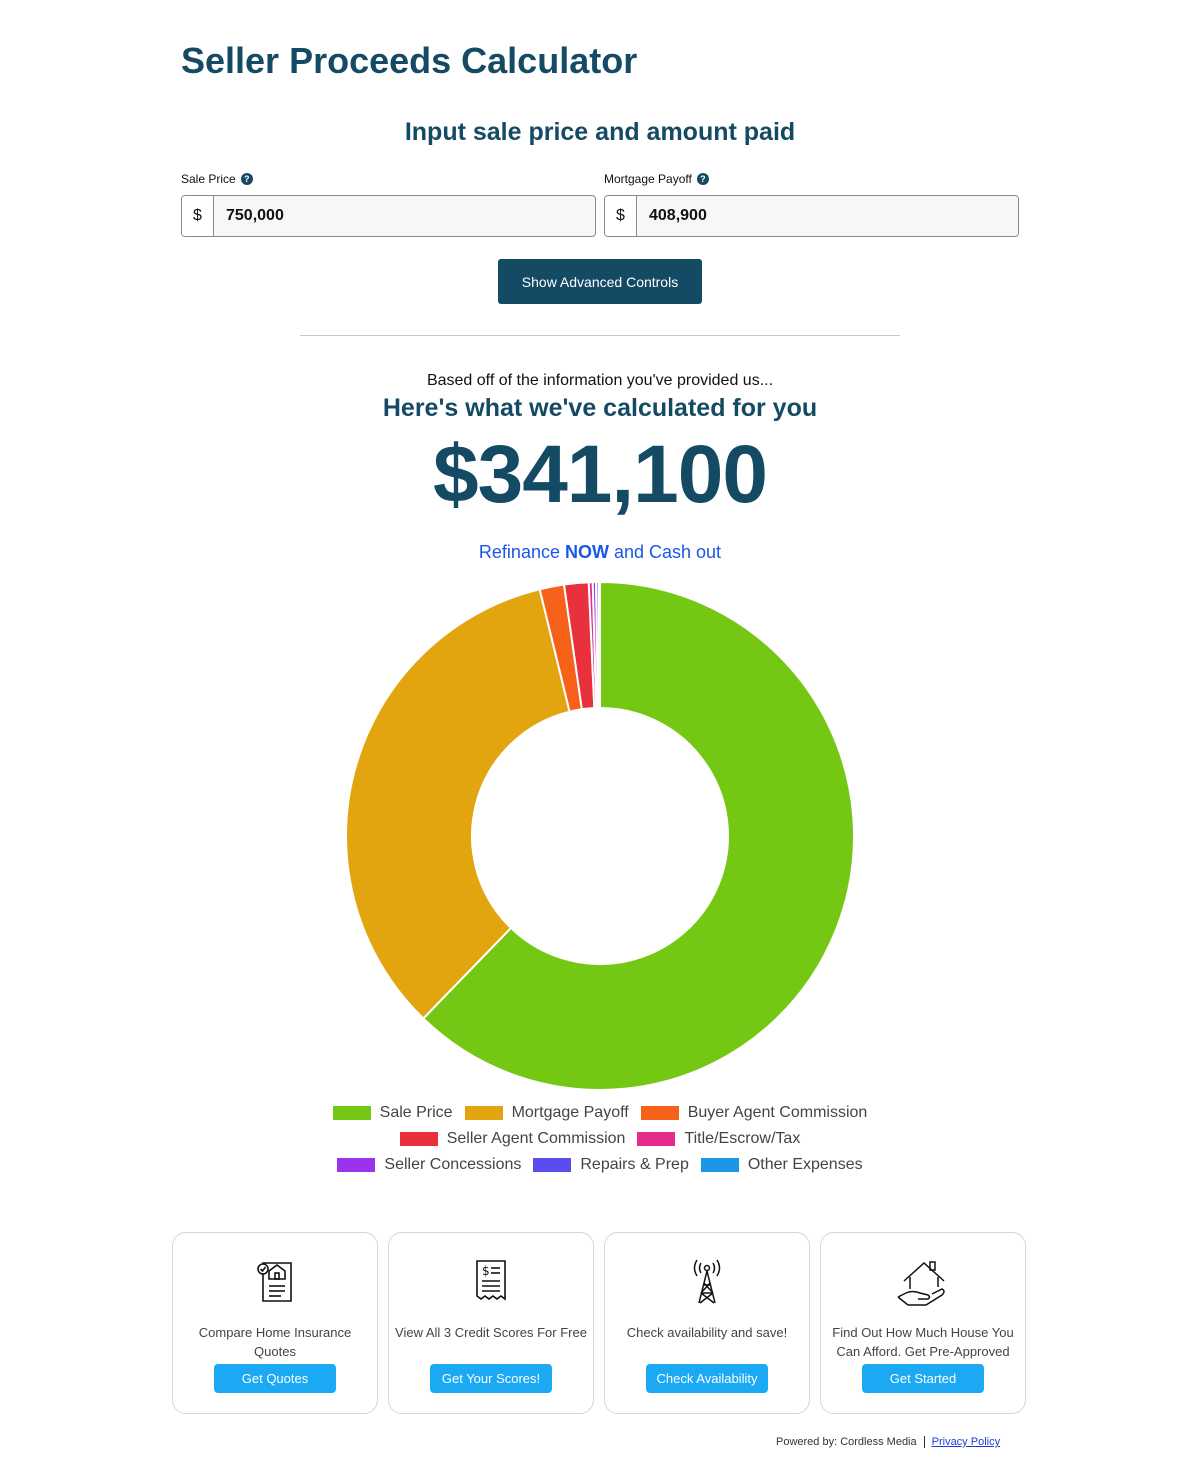  I want to click on legend-item: Title/Escrow/Tax, so click(718, 1139).